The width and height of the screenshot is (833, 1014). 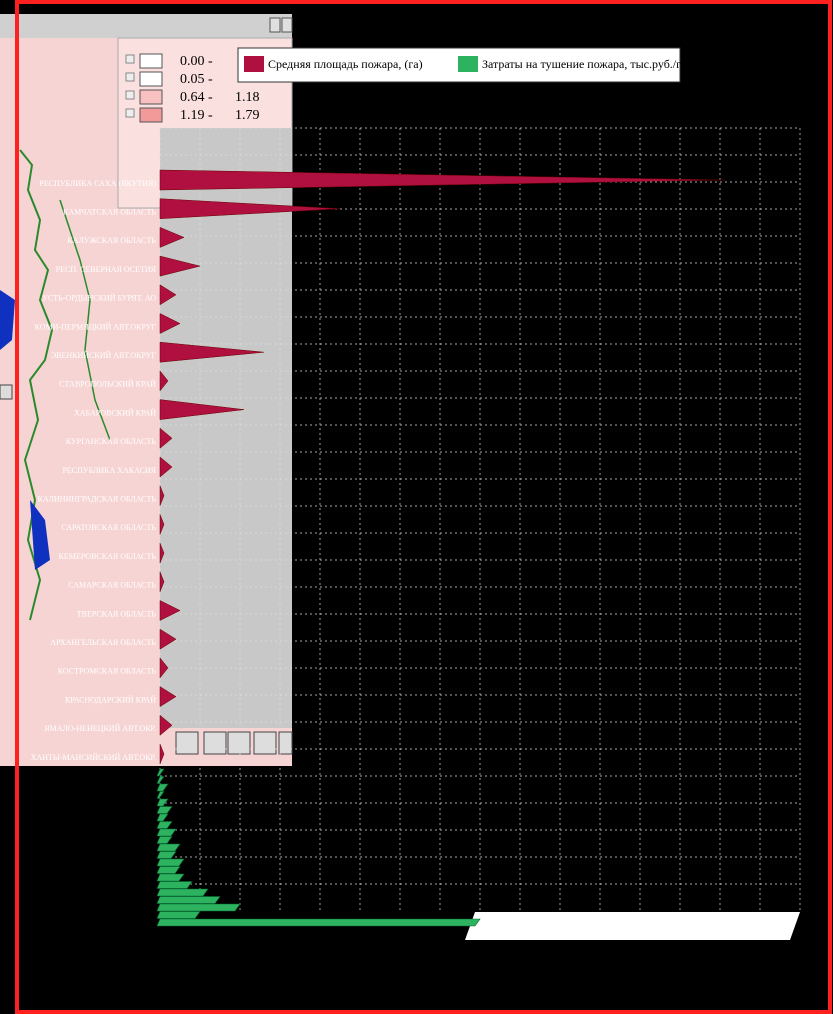 What do you see at coordinates (187, 743) in the screenshot?
I see `table-button` at bounding box center [187, 743].